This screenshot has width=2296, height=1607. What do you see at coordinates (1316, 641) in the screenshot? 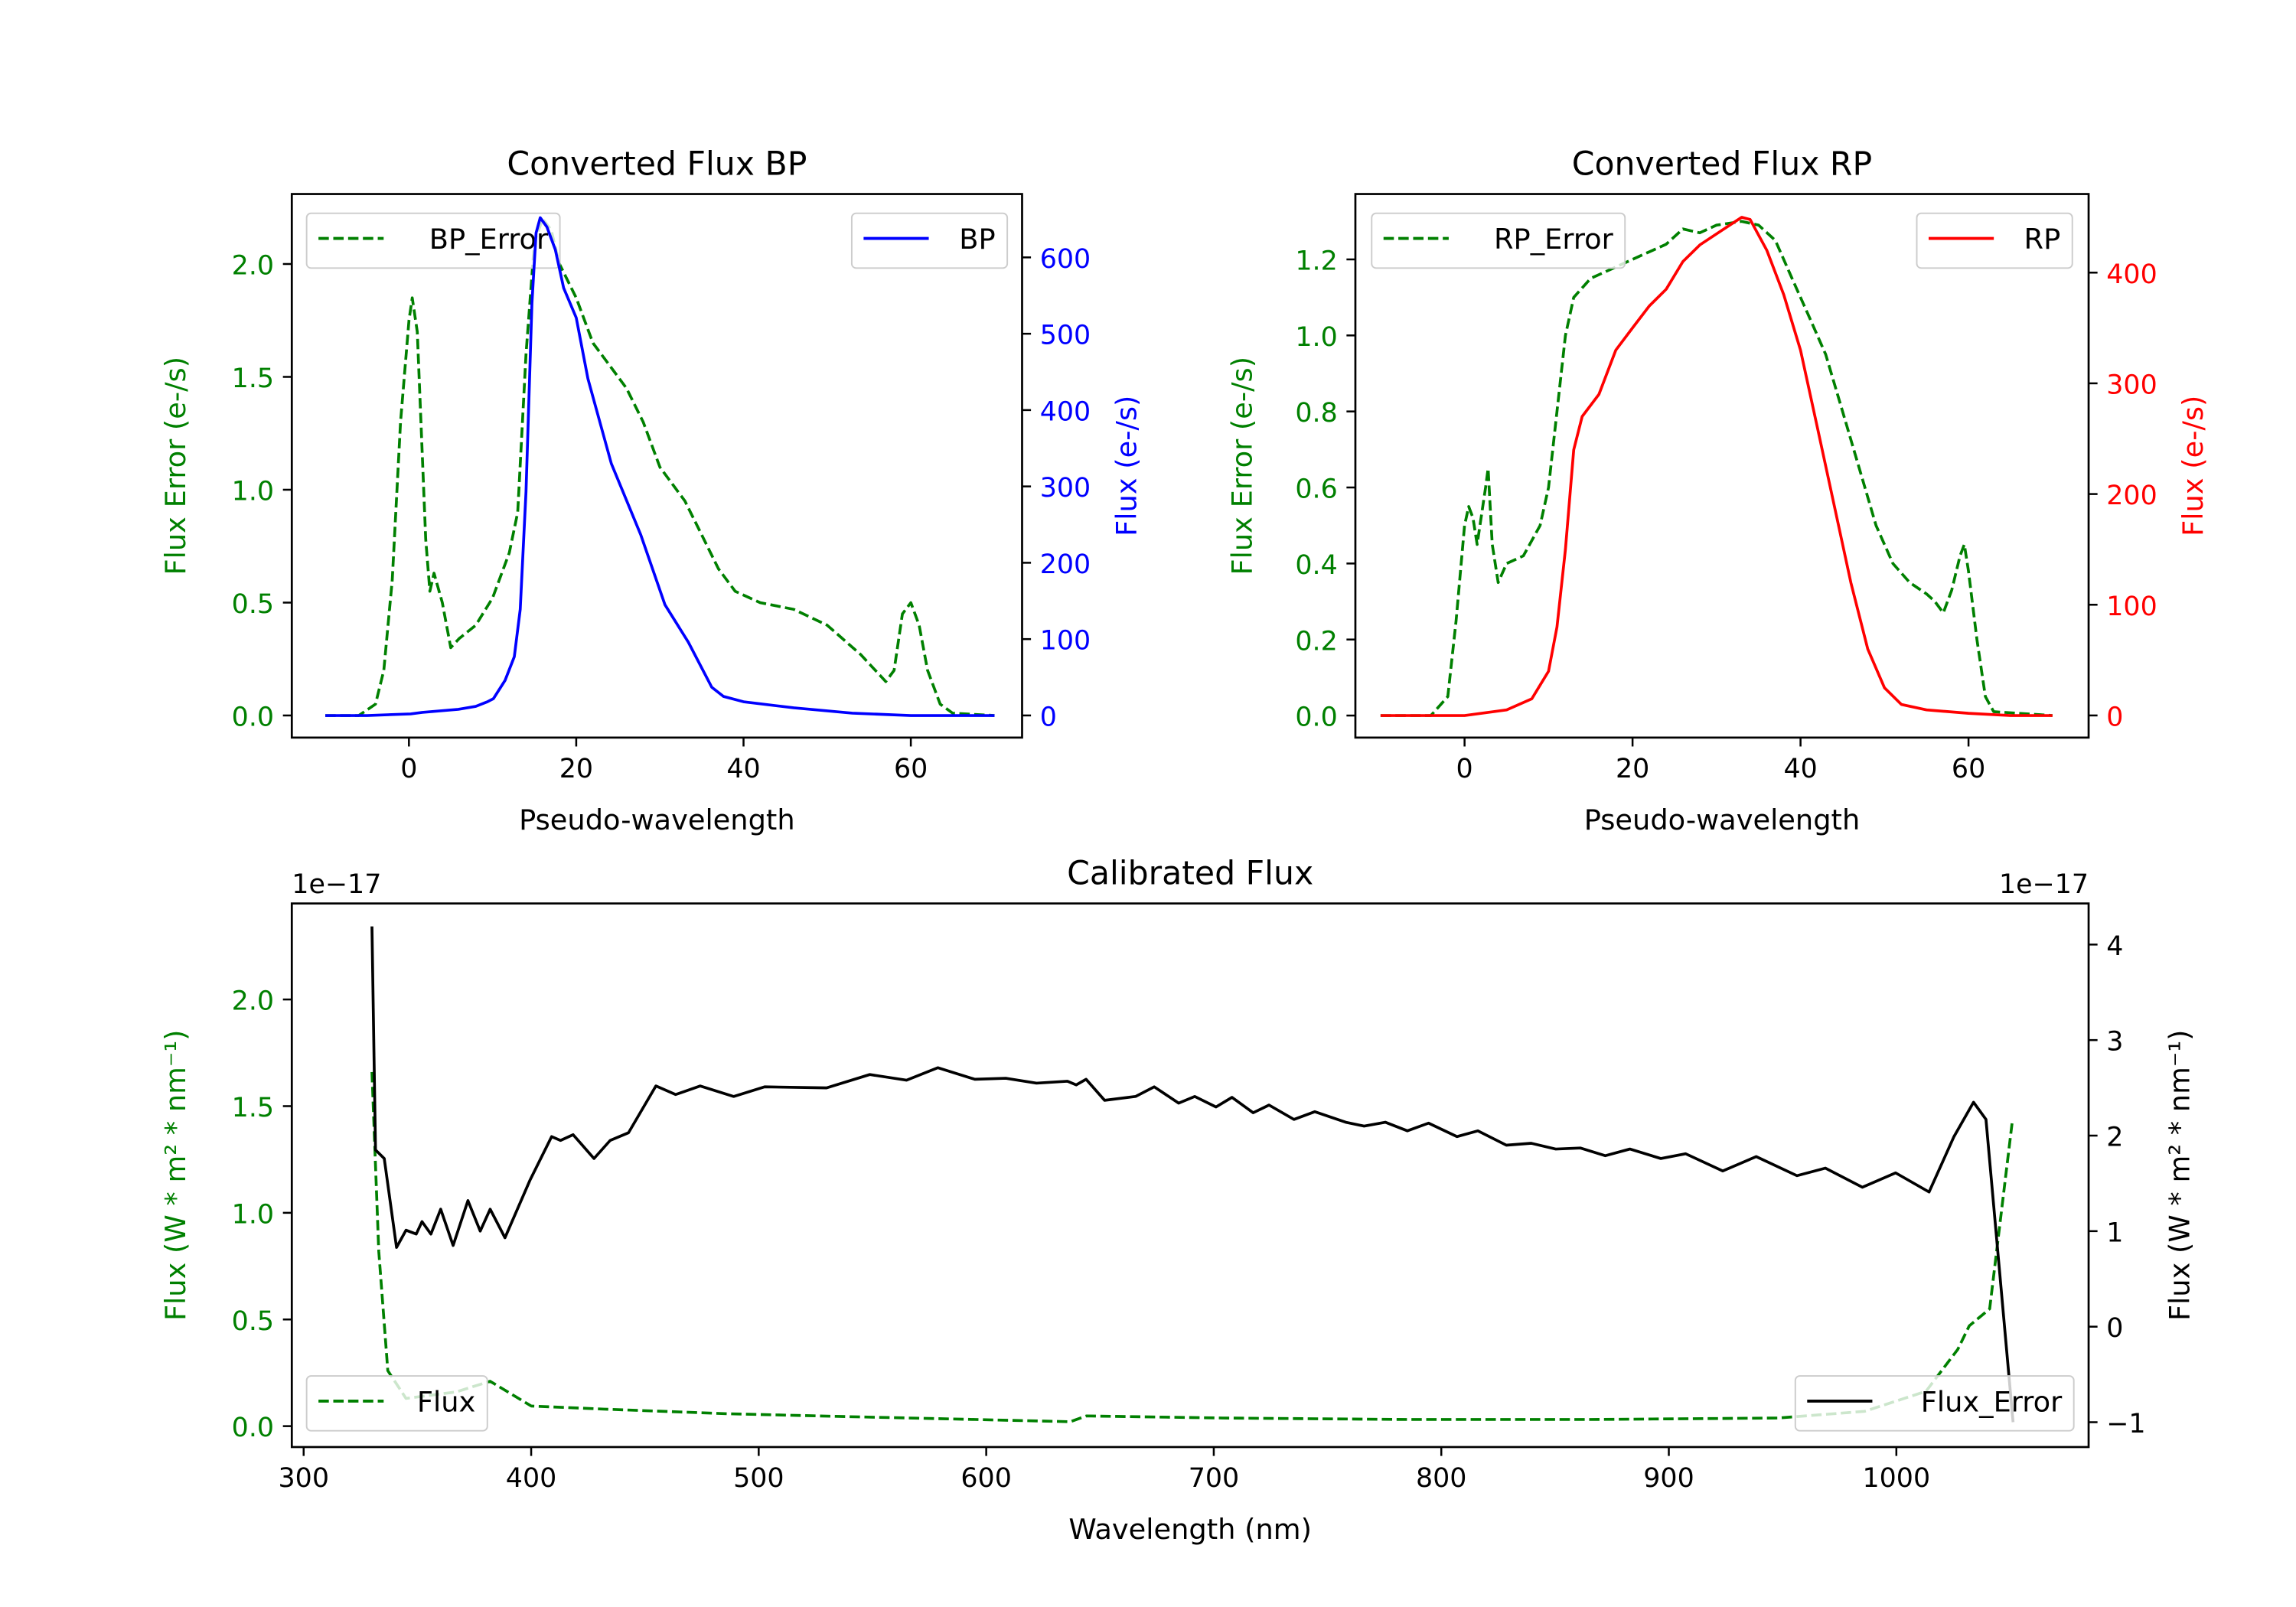
I see `y-left-tick-label: 0.2` at bounding box center [1316, 641].